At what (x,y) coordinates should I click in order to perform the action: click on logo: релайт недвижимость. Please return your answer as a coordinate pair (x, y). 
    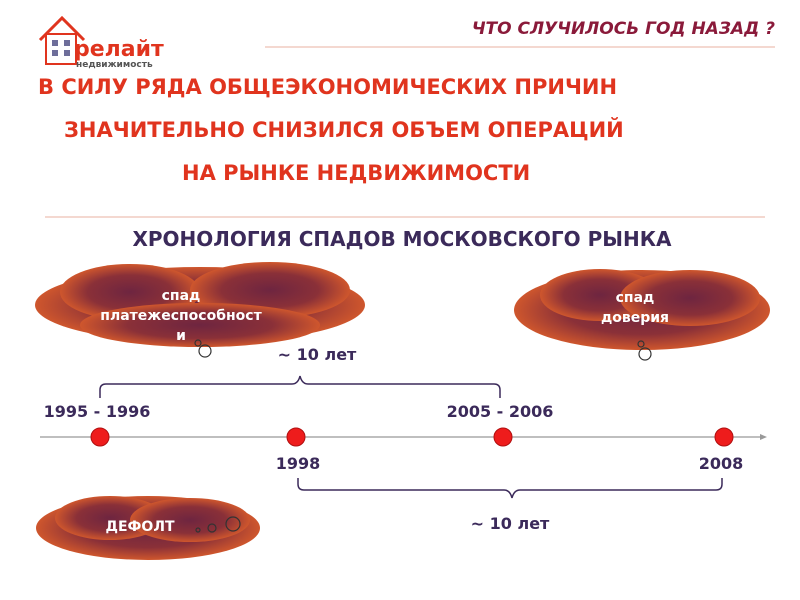
    Looking at the image, I should click on (101, 42).